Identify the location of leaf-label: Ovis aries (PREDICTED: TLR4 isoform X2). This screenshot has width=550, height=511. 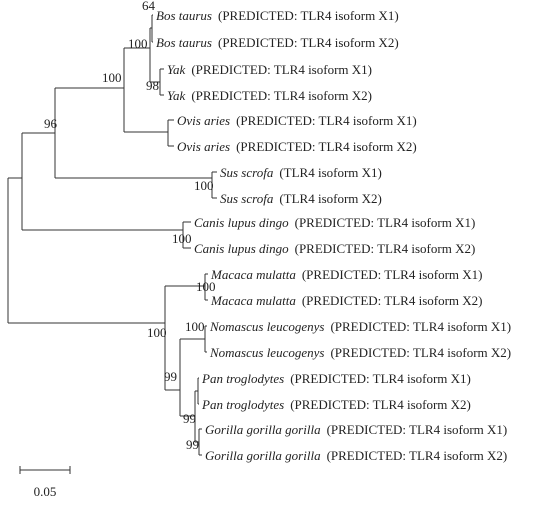
(297, 146).